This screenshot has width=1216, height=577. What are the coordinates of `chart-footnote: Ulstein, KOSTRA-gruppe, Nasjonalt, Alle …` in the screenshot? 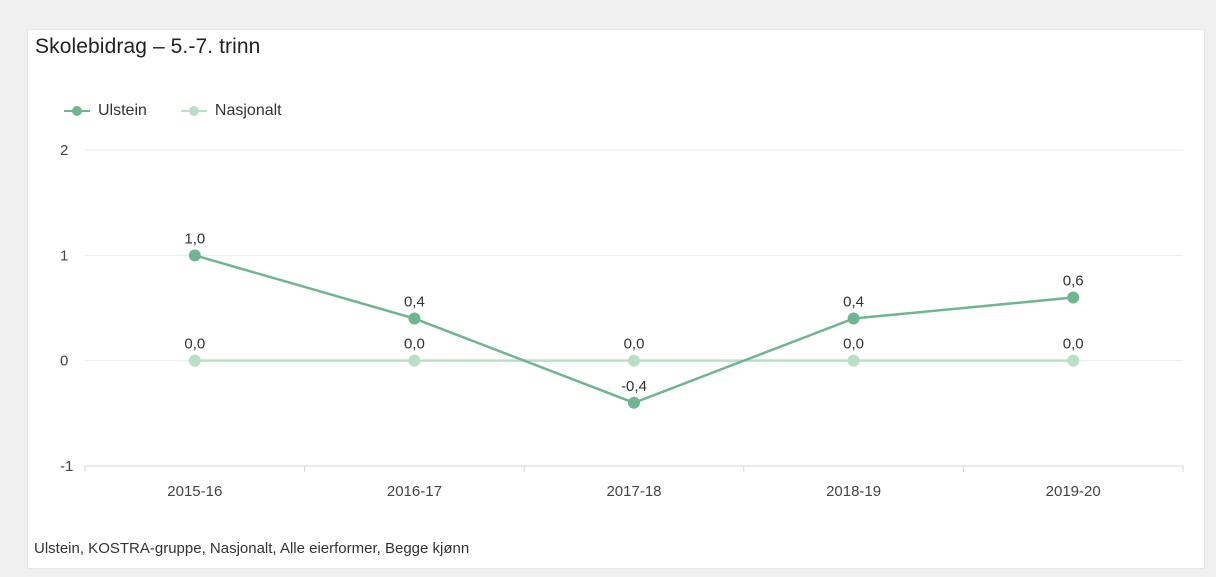 It's located at (251, 548).